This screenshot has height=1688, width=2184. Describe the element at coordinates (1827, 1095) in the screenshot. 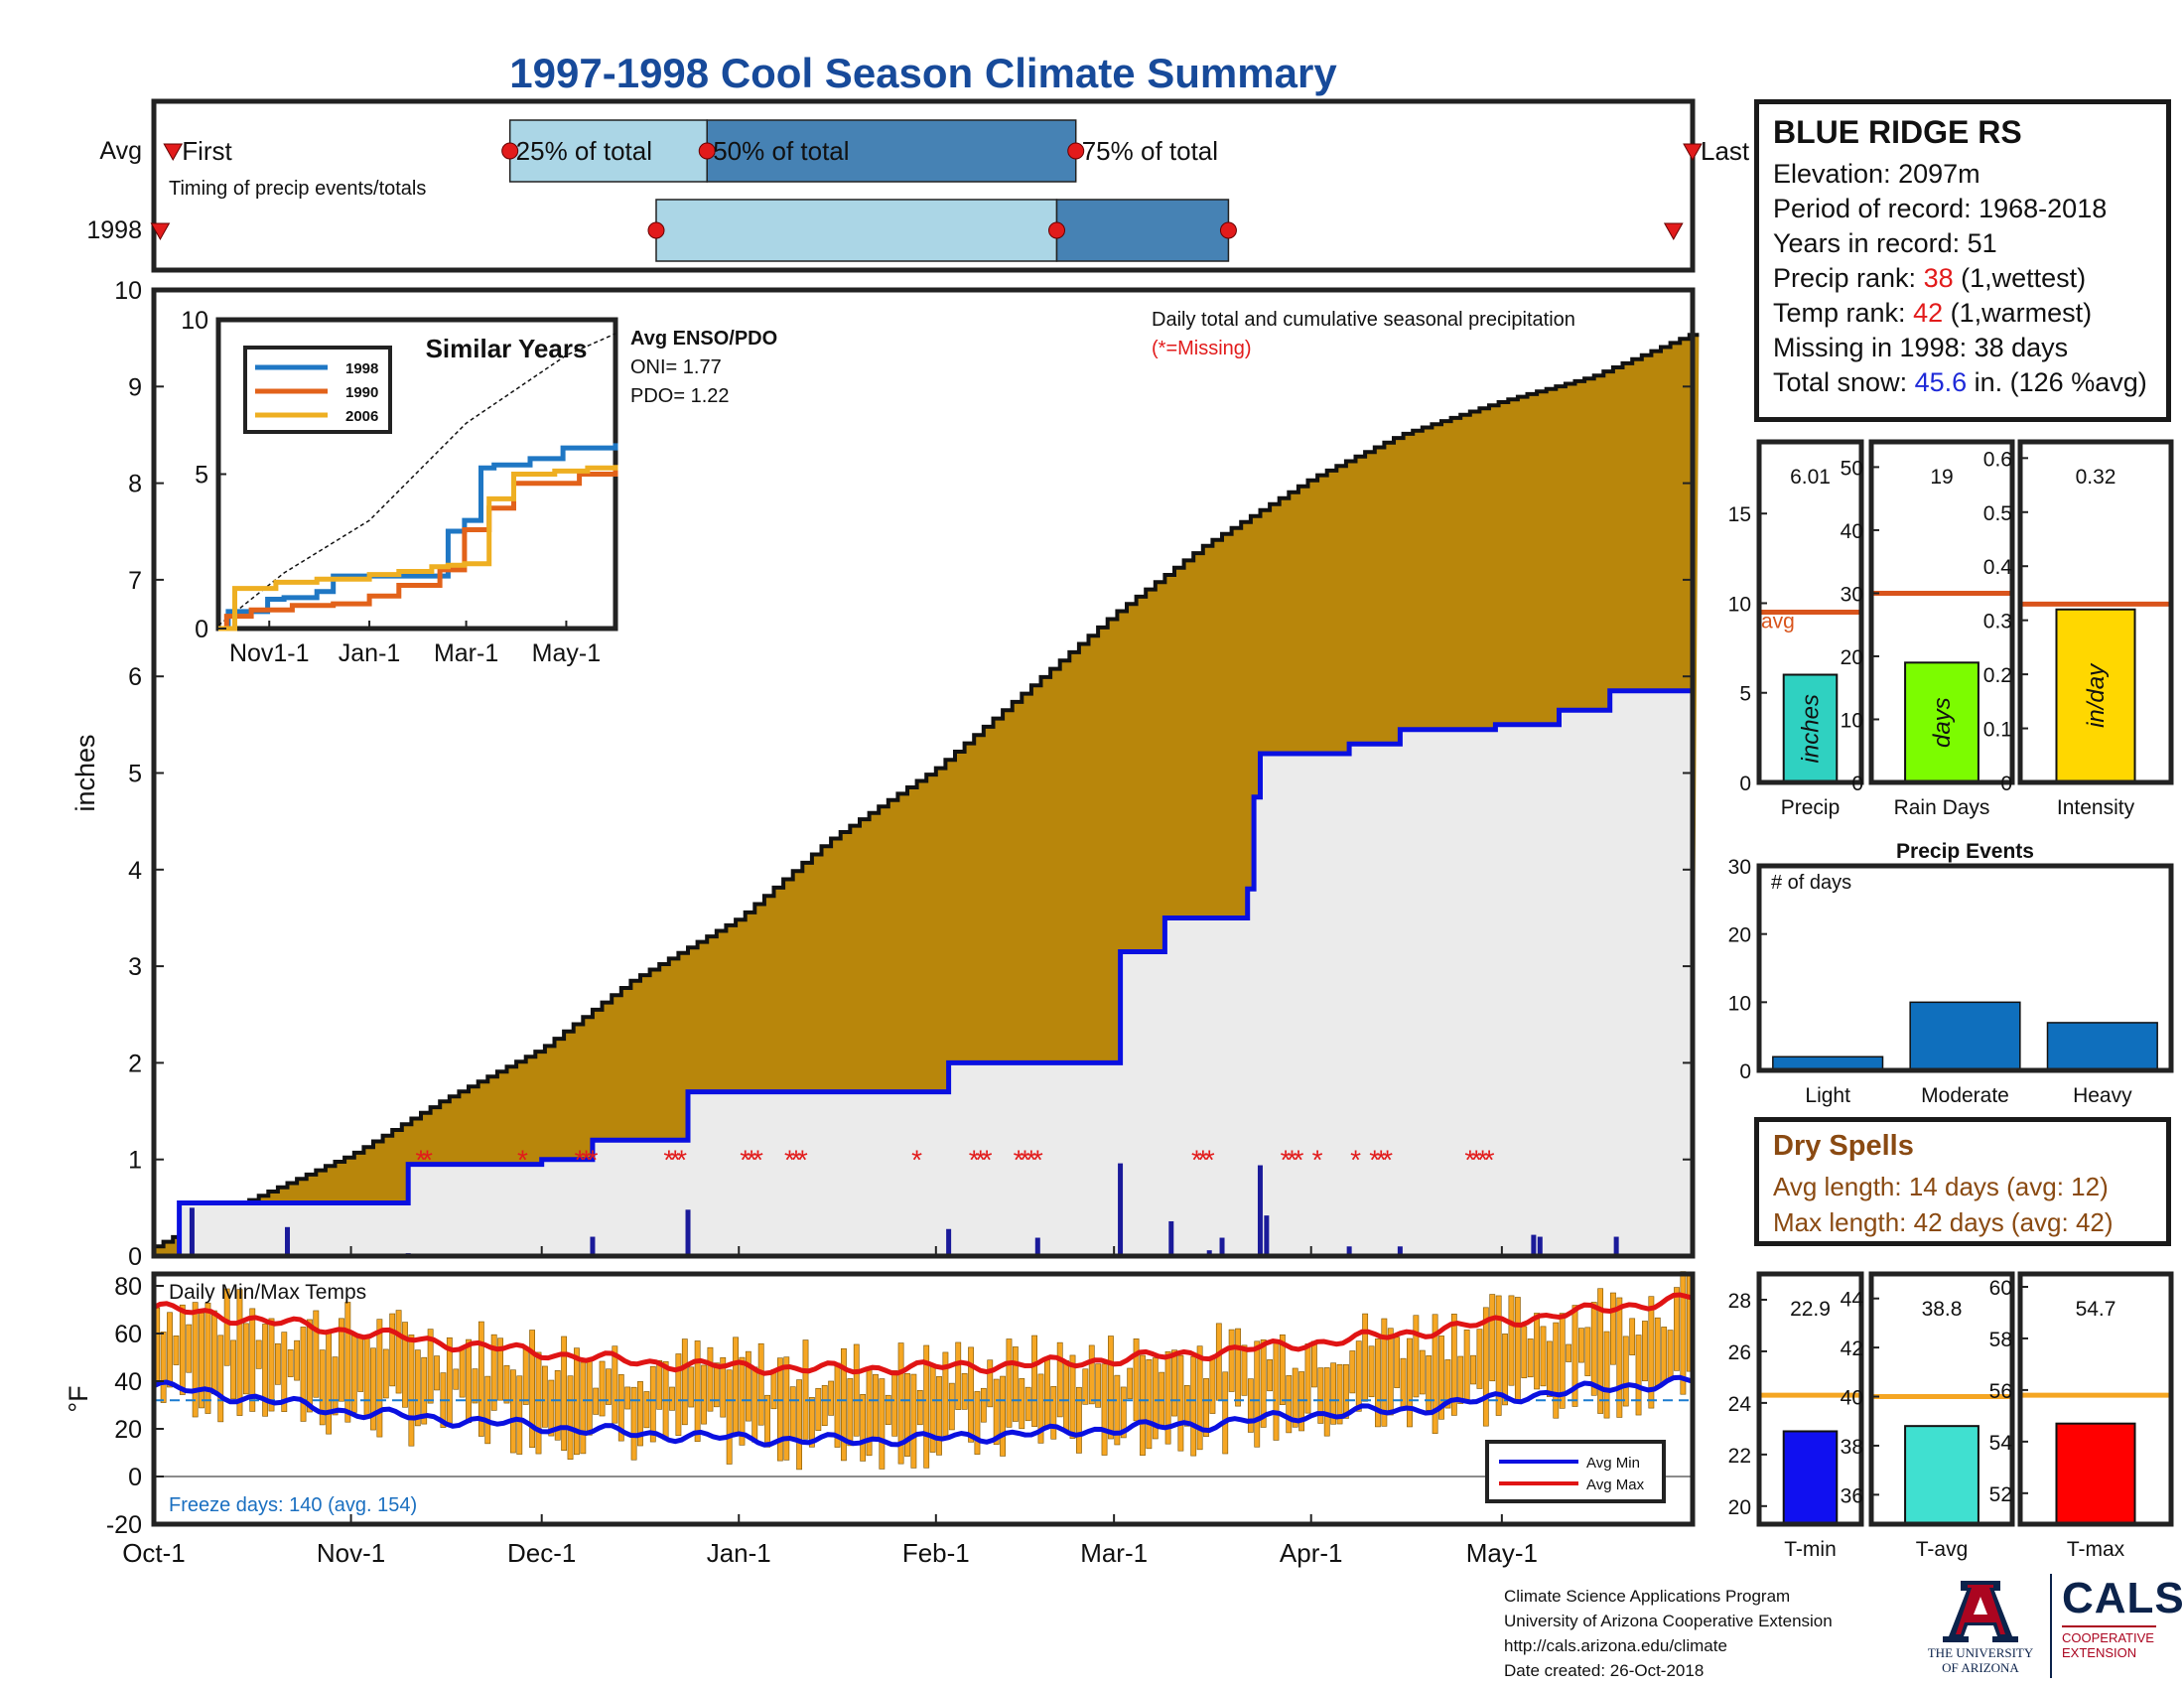

I see `event-category-label: Light` at that location.